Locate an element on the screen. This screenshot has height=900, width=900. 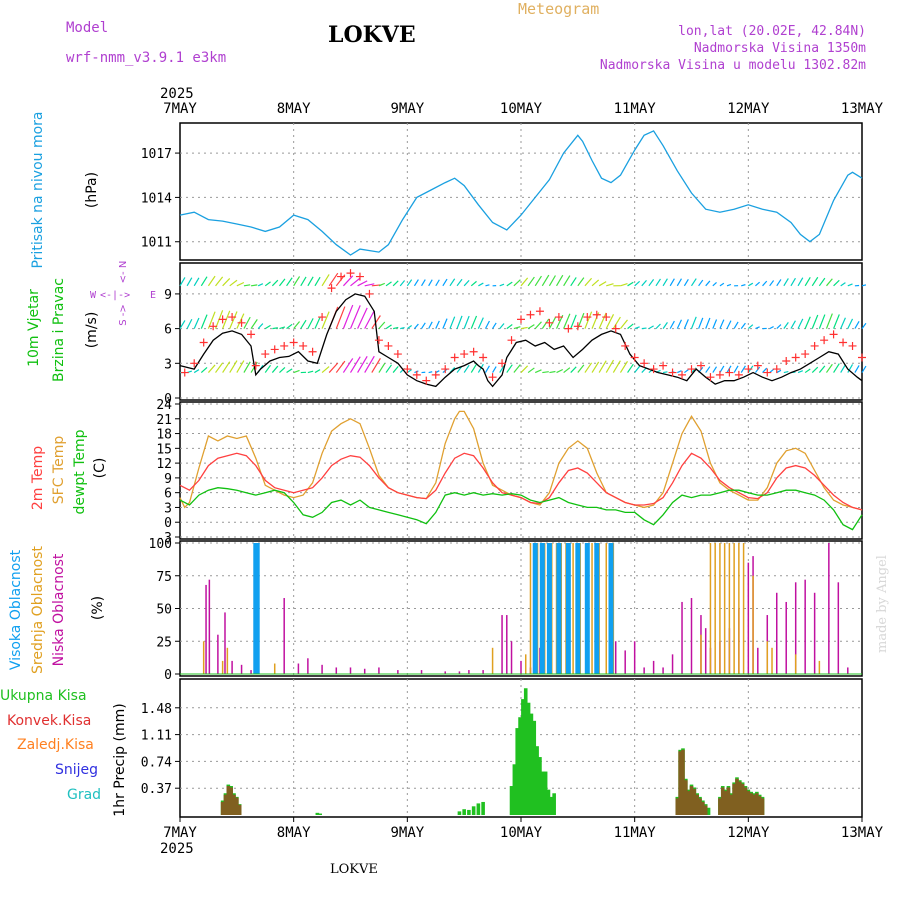
y-tick-label-pressure: 1011 is located at coordinates (156, 243).